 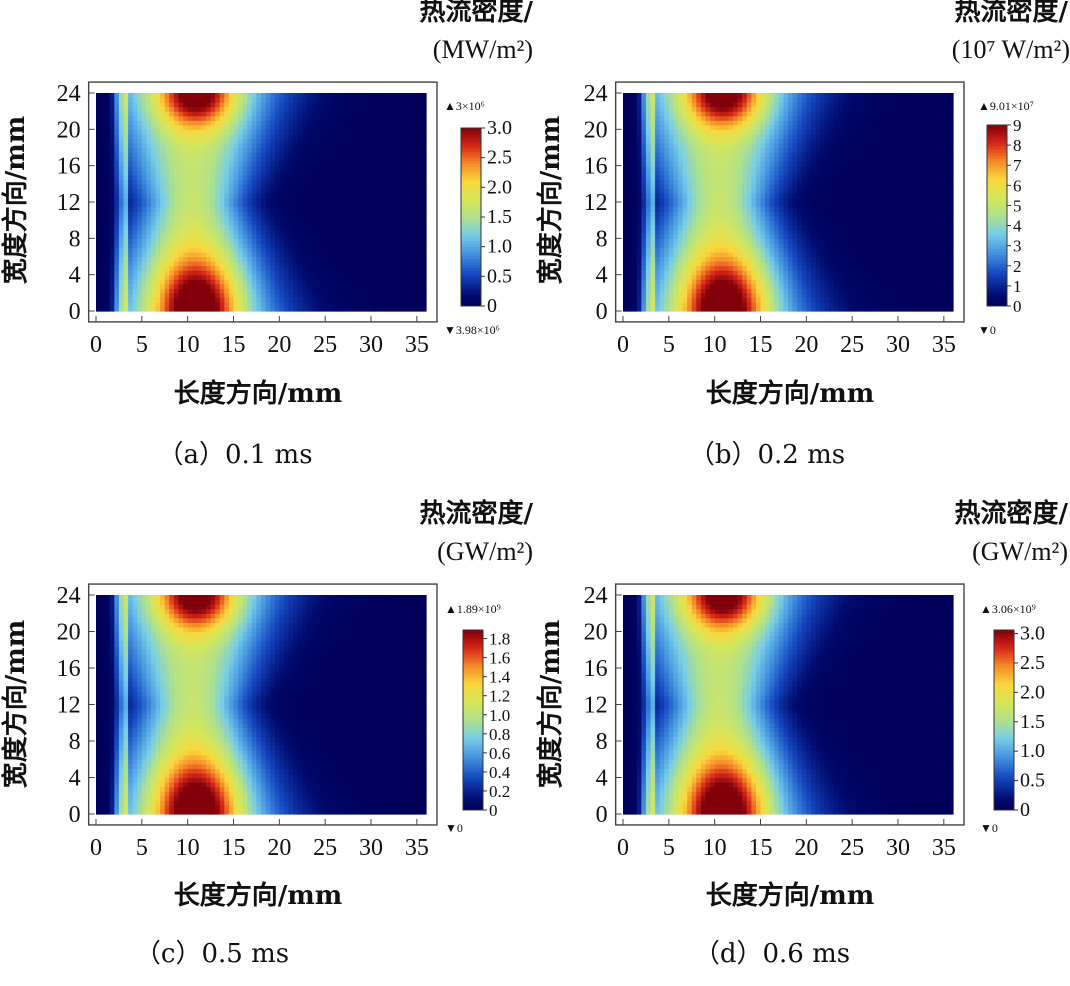 What do you see at coordinates (471, 265) in the screenshot?
I see `colorbar-segment` at bounding box center [471, 265].